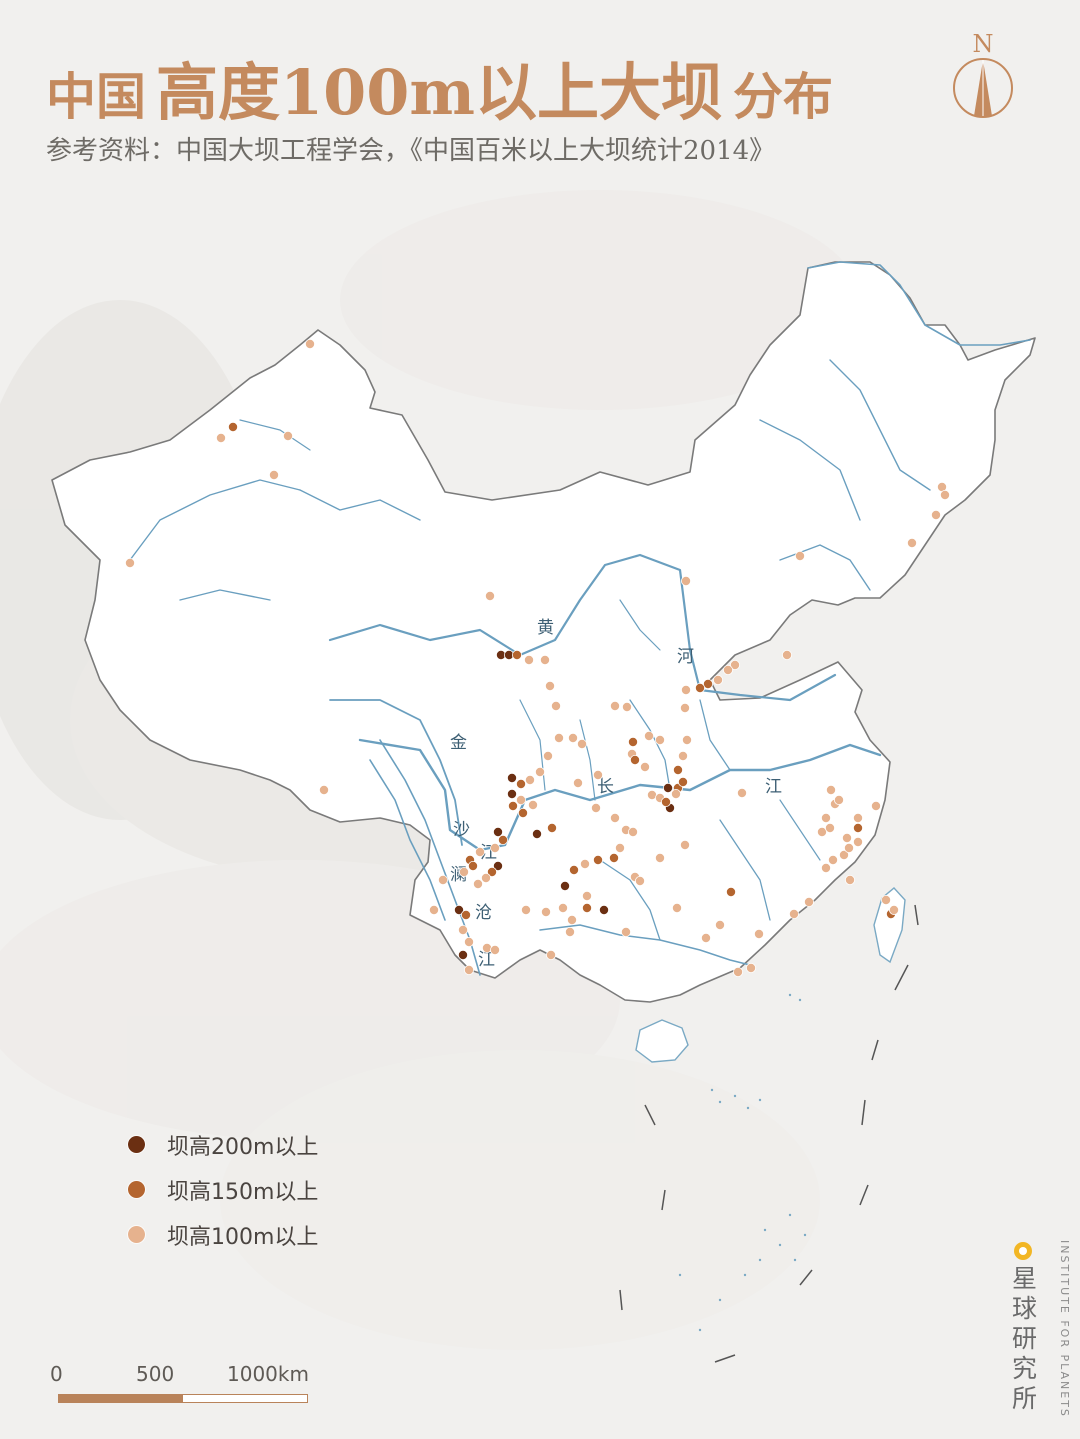 The image size is (1080, 1439). Describe the element at coordinates (439, 87) in the screenshot. I see `page-title: 中国 高度100m以上大坝 分布` at that location.